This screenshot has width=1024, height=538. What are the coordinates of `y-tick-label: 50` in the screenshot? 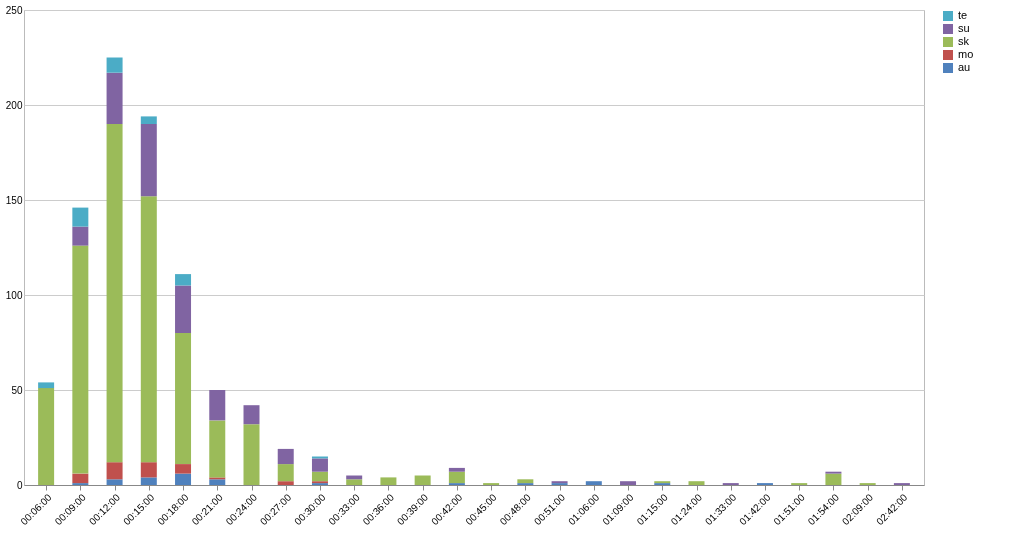 It's located at (17, 390).